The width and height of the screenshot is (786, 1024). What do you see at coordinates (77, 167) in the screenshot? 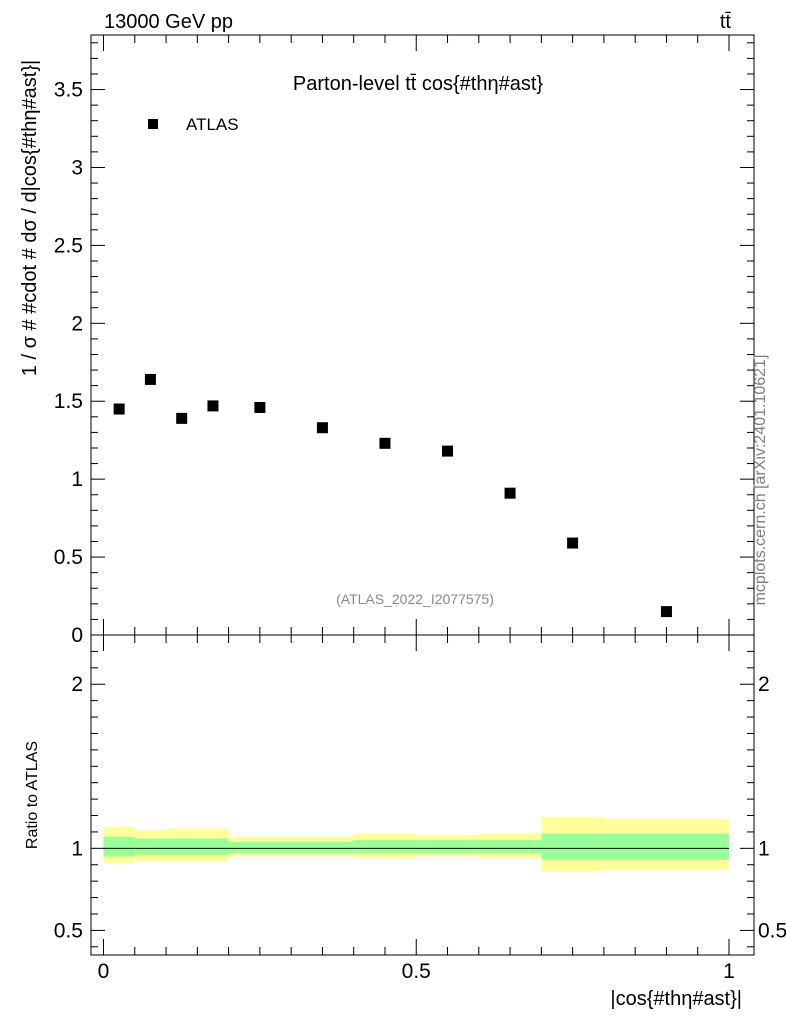
I see `y-tick-label: 3` at bounding box center [77, 167].